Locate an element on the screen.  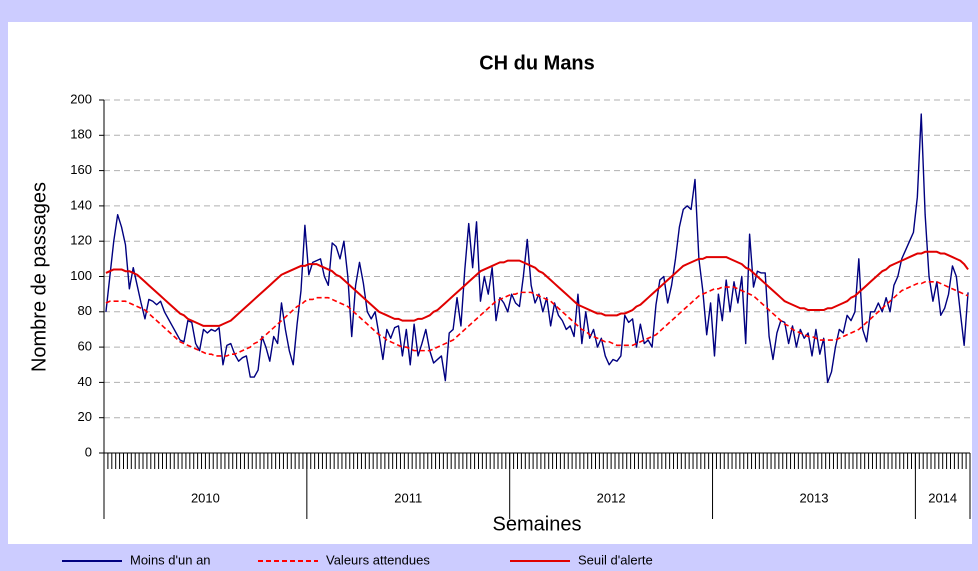
x-axis-label: Semaines is located at coordinates (537, 524).